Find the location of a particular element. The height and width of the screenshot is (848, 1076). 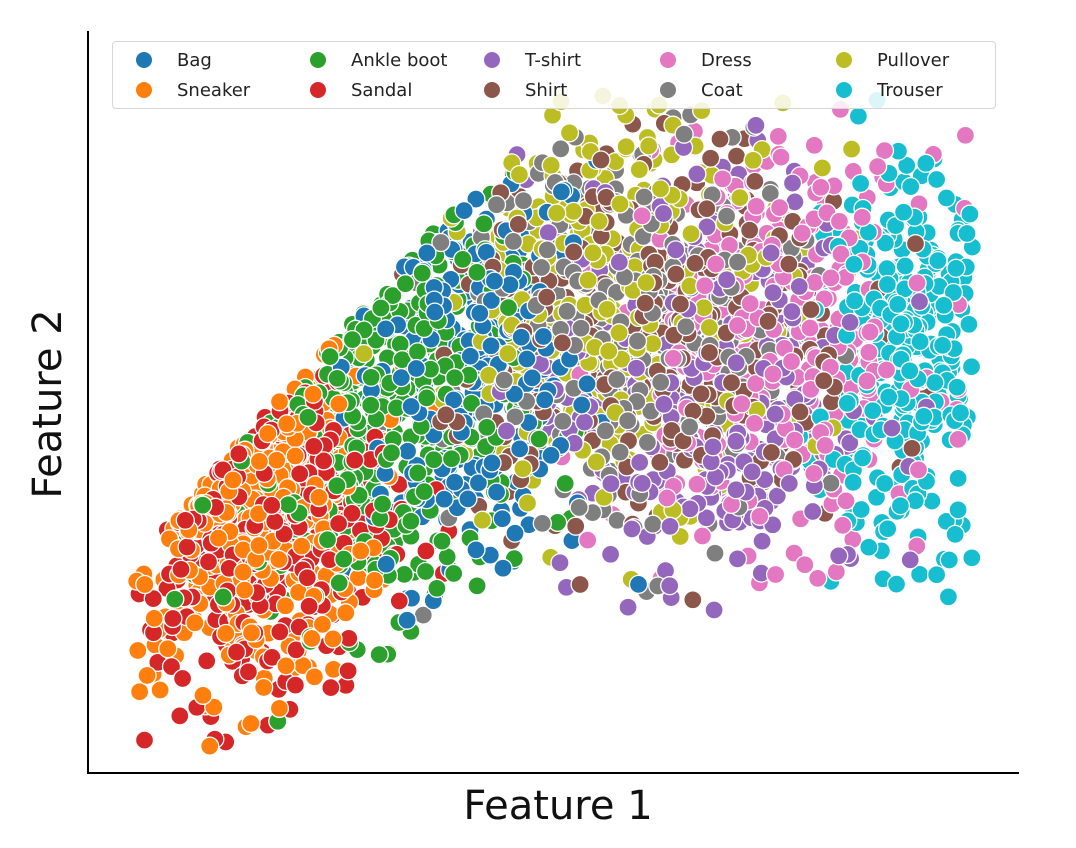

legend-item-coat: Coat is located at coordinates (701, 90).